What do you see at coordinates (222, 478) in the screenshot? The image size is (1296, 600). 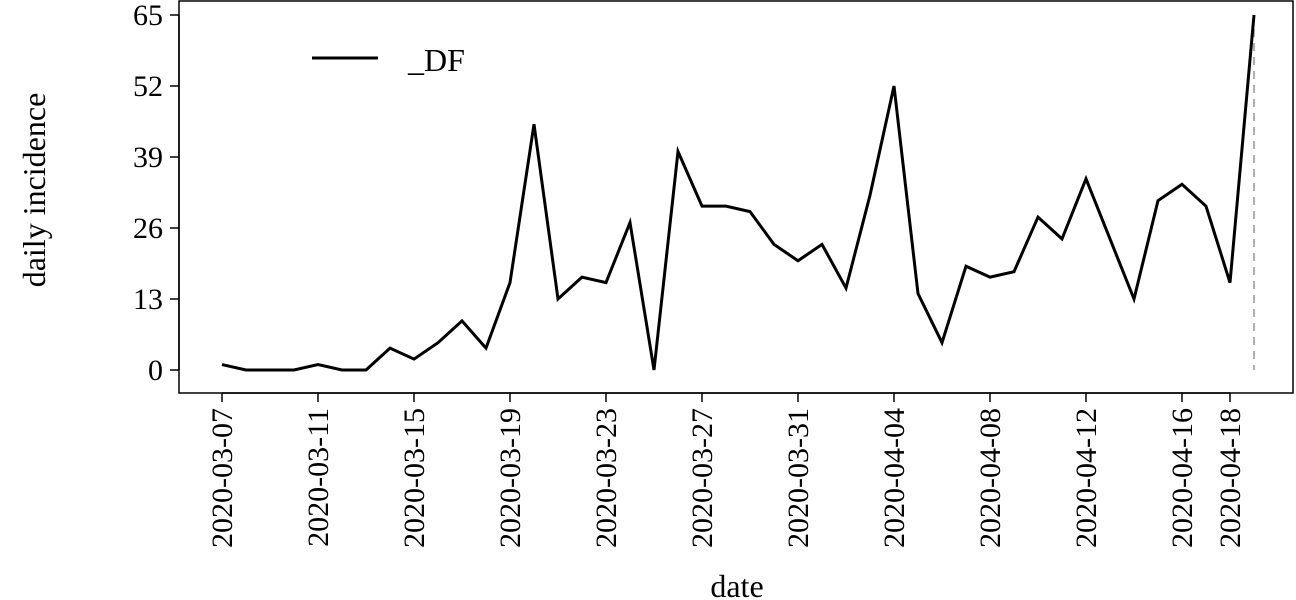 I see `x-tick-label: 2020-03-07` at bounding box center [222, 478].